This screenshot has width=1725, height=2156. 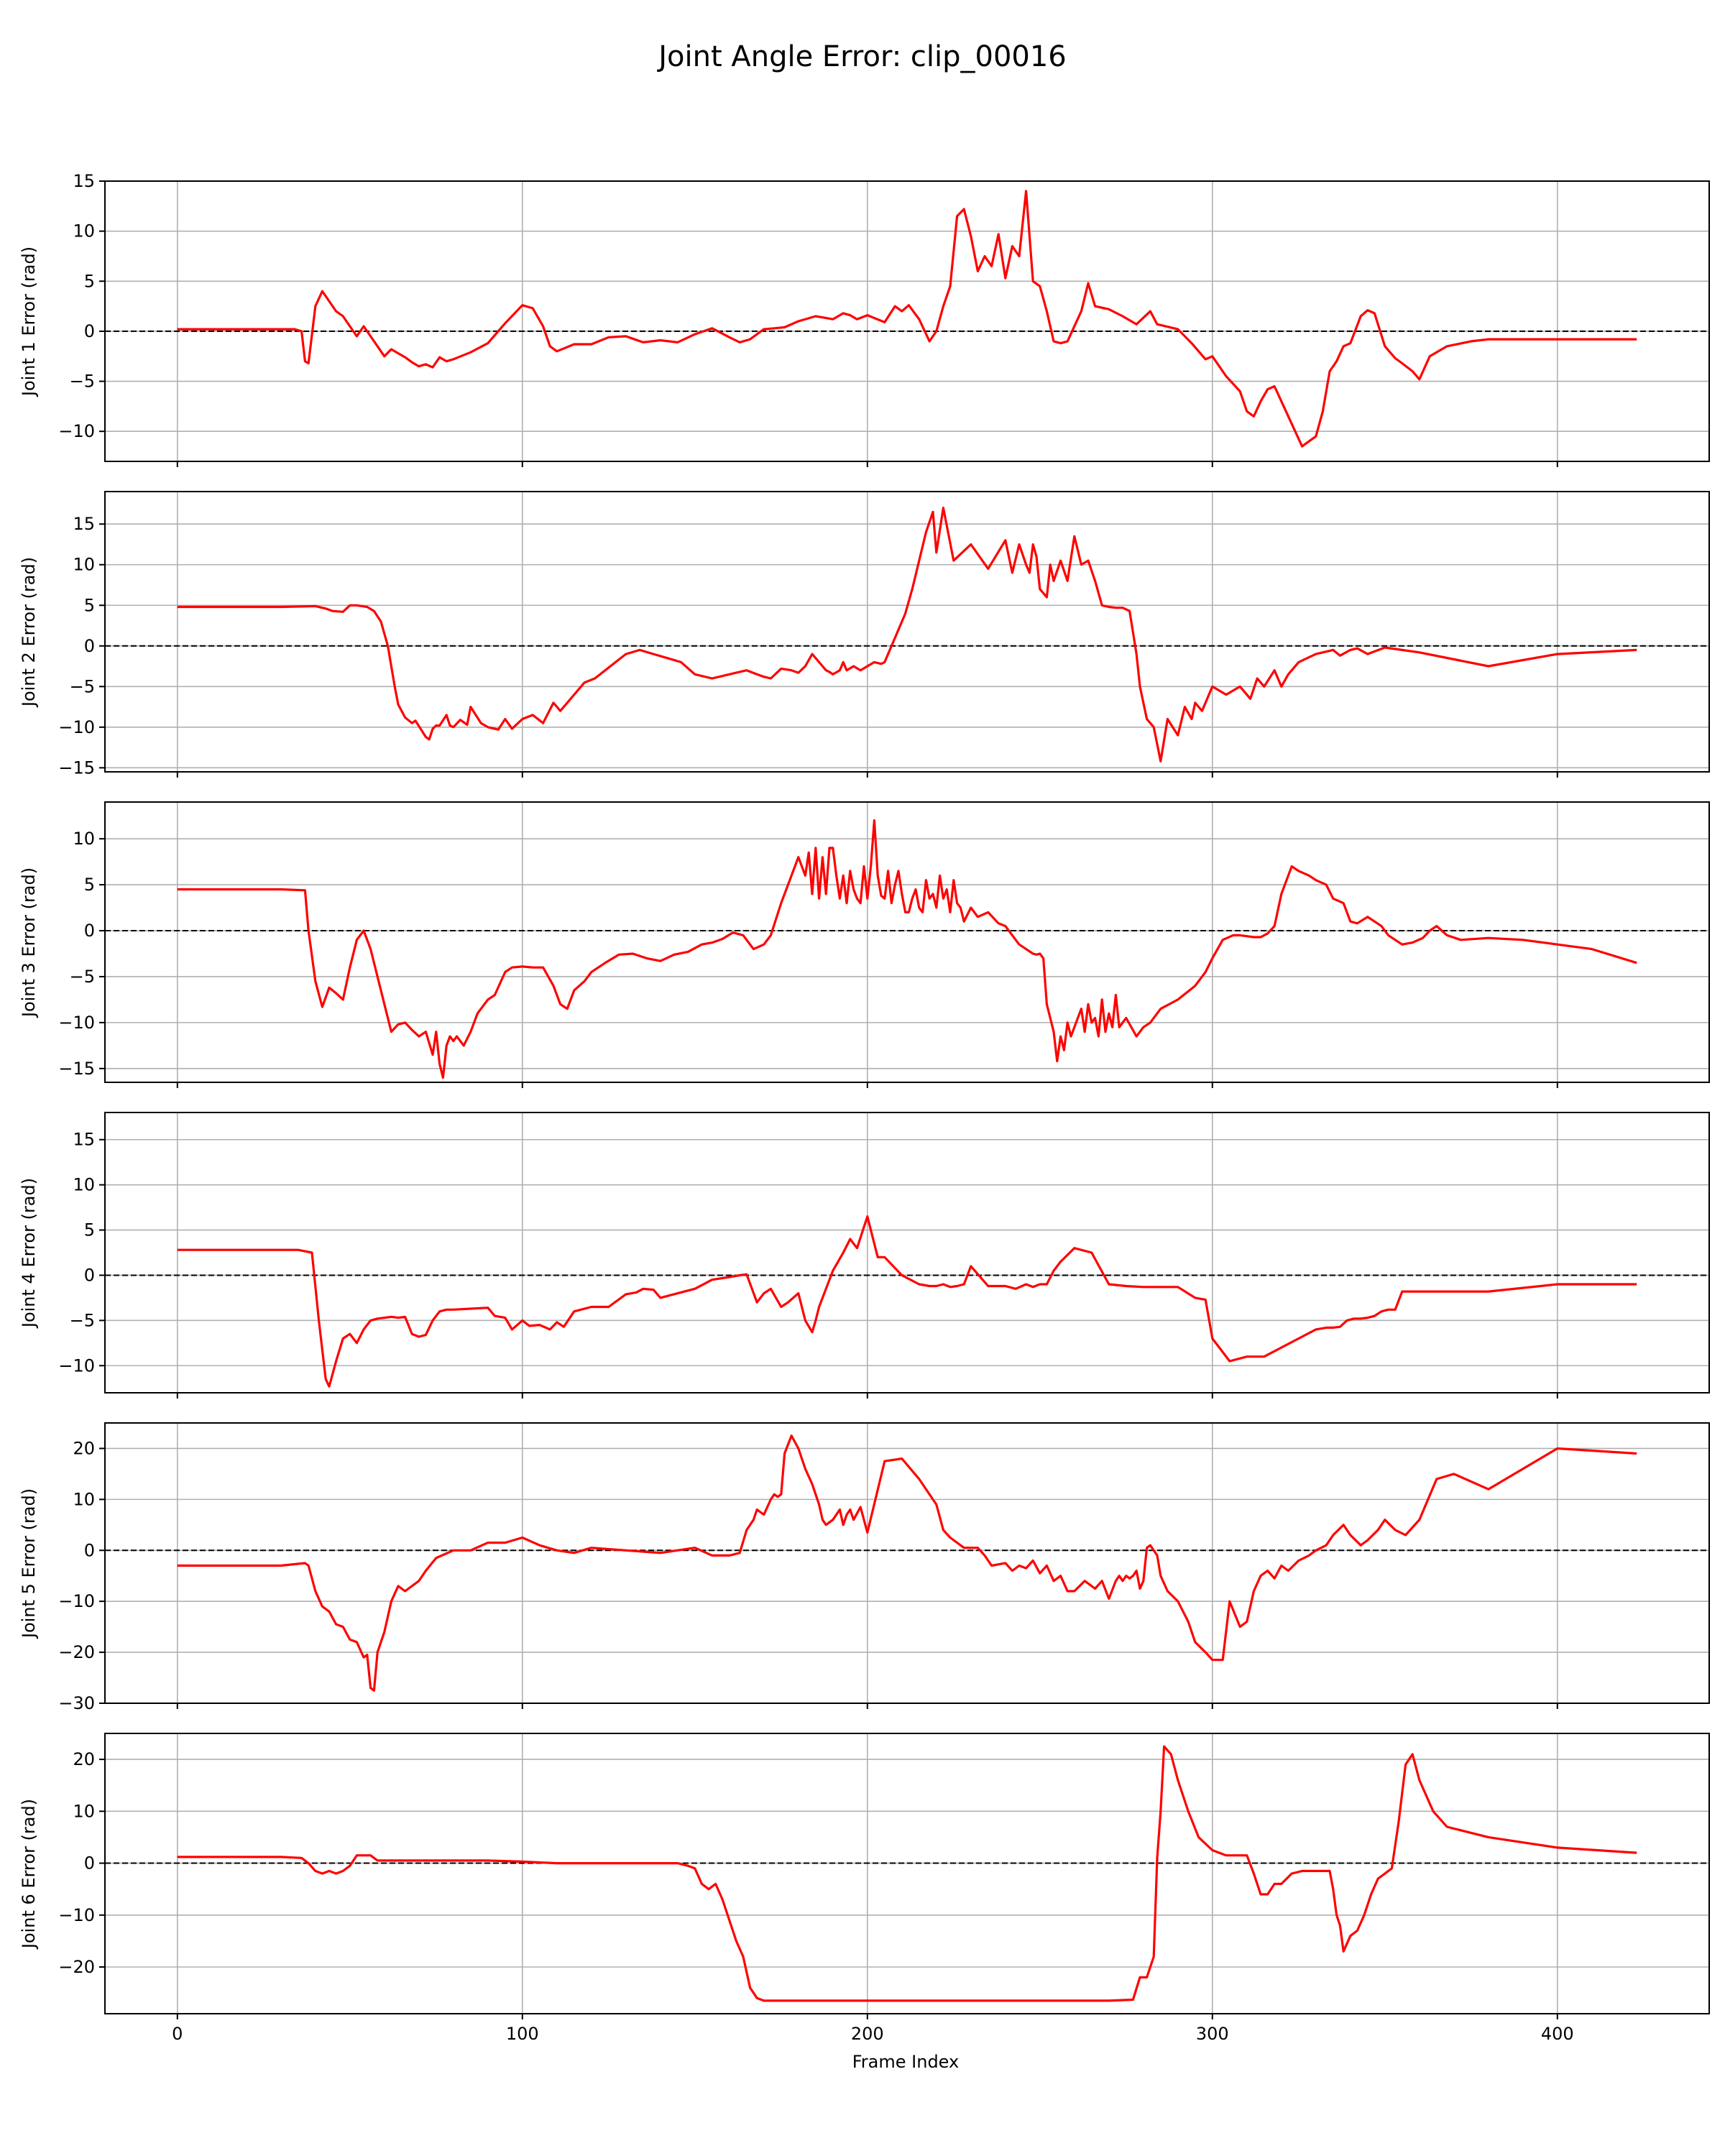 I want to click on subplot-5: −30 −20 −10 0 10 20 Joint 5 Error (rad), so click(x=864, y=1567).